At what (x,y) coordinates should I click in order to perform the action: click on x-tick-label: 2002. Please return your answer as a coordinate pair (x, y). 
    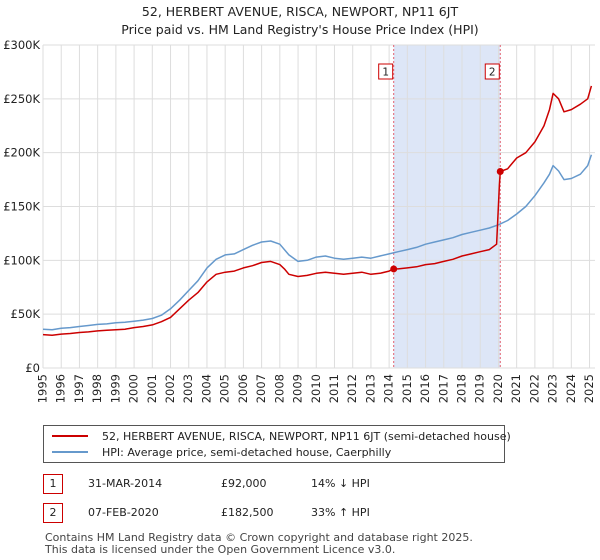
    Looking at the image, I should click on (170, 388).